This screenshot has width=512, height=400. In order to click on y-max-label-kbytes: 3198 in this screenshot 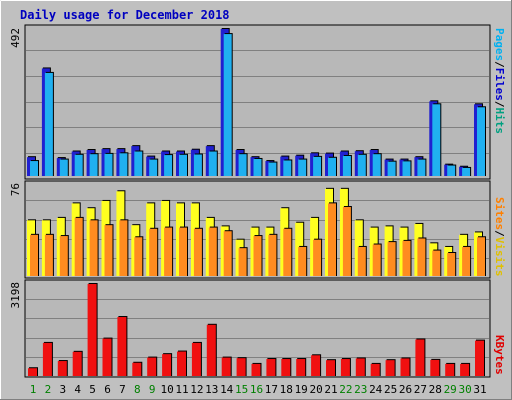, I will do `click(15, 295)`.